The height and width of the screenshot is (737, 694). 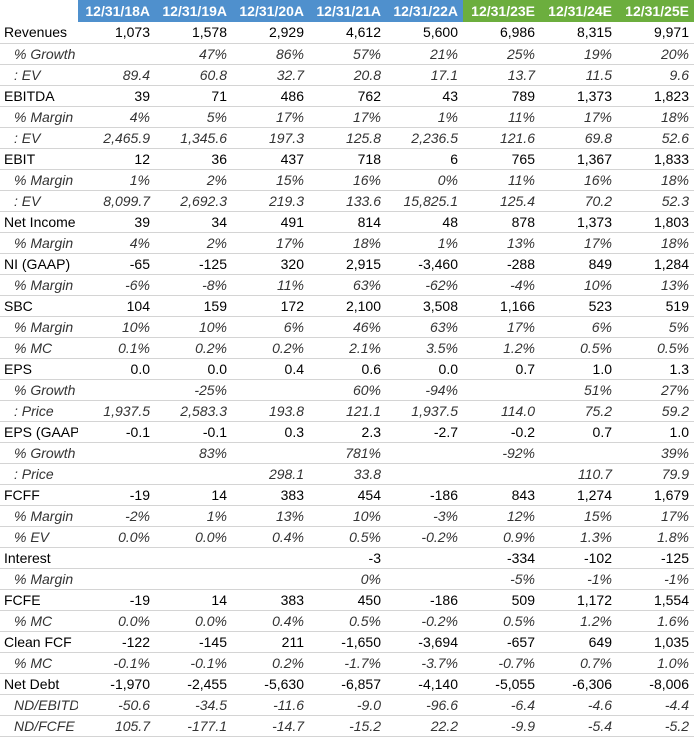 What do you see at coordinates (347, 432) in the screenshot?
I see `table-cell: 2.3` at bounding box center [347, 432].